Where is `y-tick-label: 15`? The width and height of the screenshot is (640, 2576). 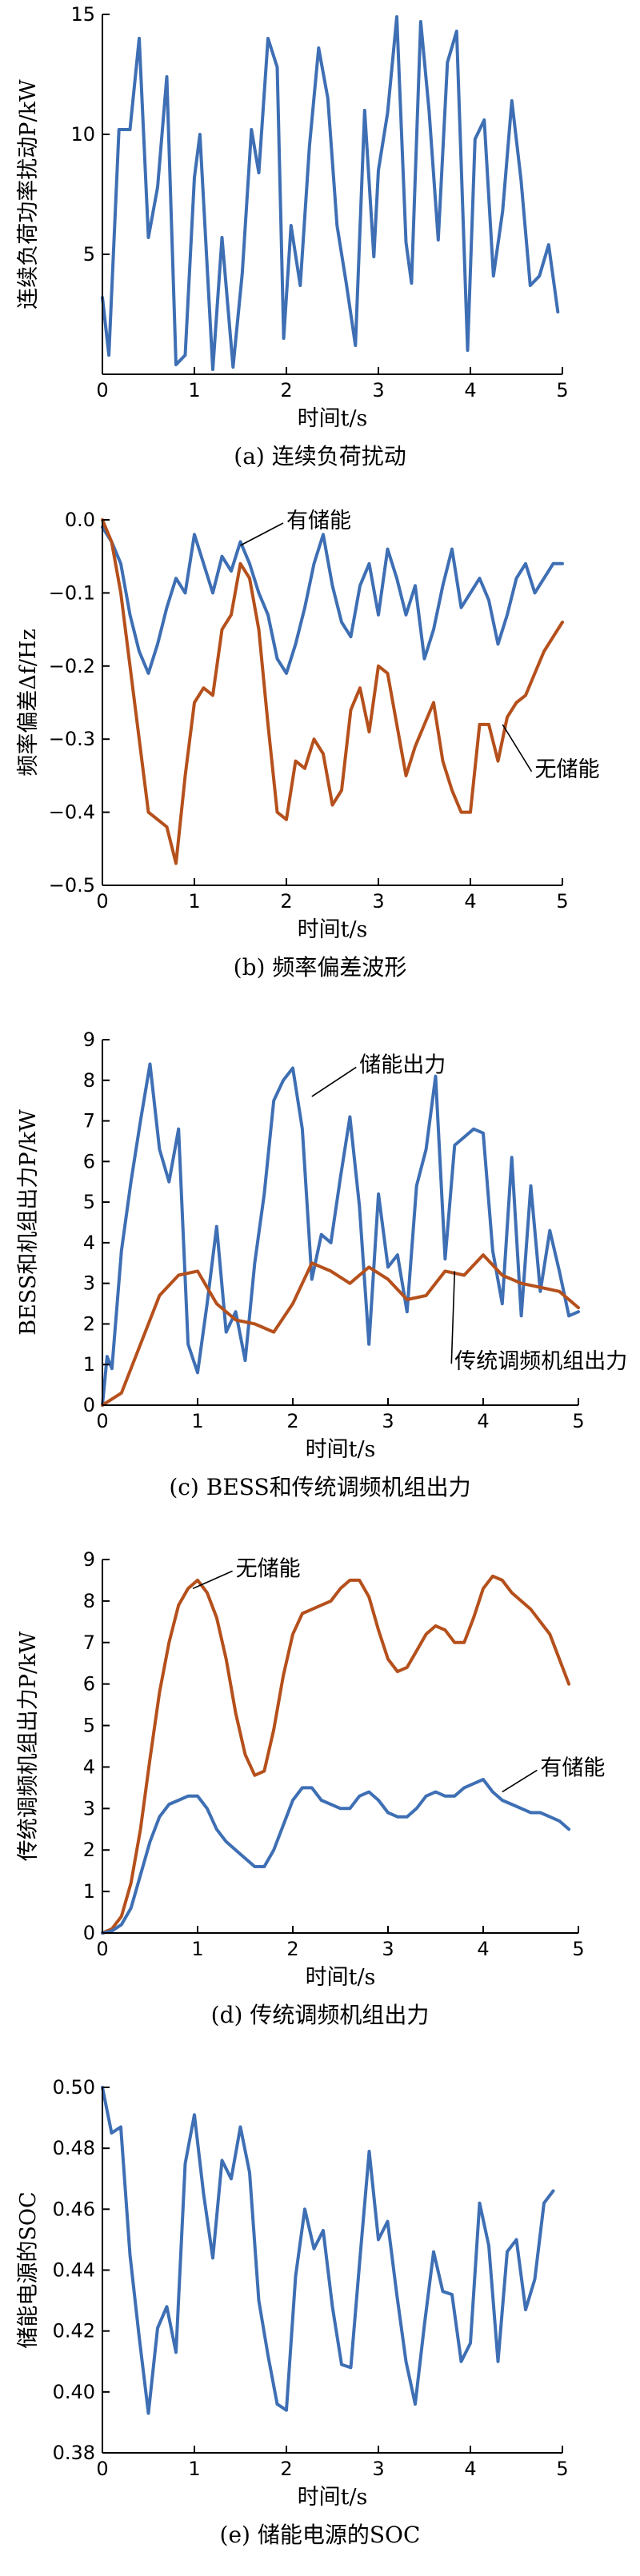 y-tick-label: 15 is located at coordinates (82, 15).